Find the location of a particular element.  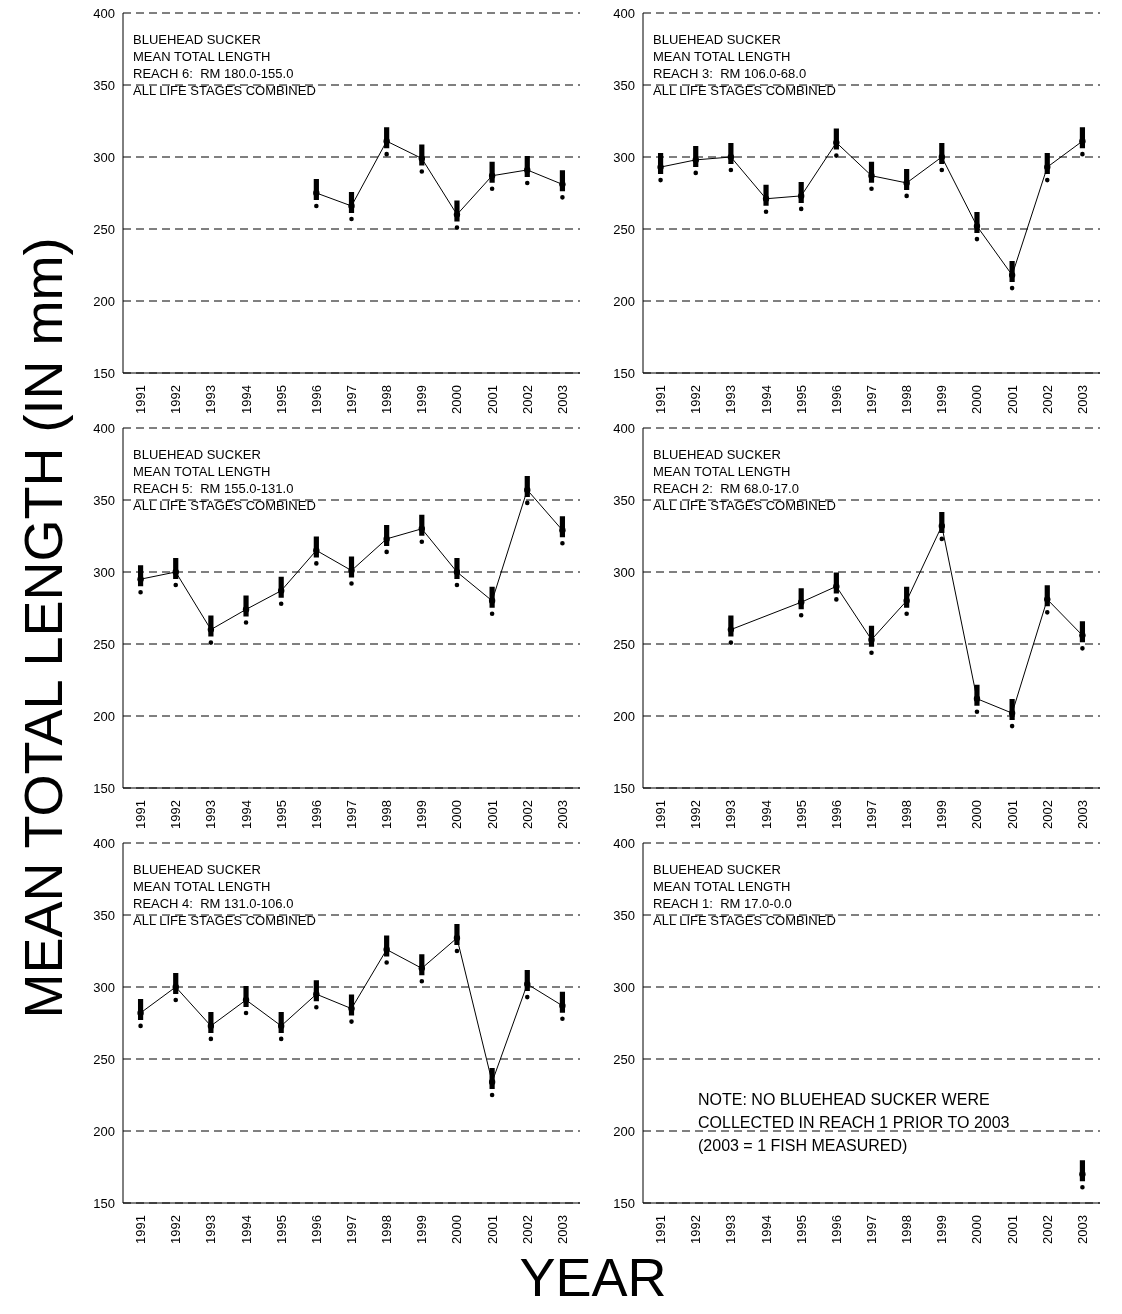

annotation: REACH 1: RM 17.0-0.0 is located at coordinates (723, 903).